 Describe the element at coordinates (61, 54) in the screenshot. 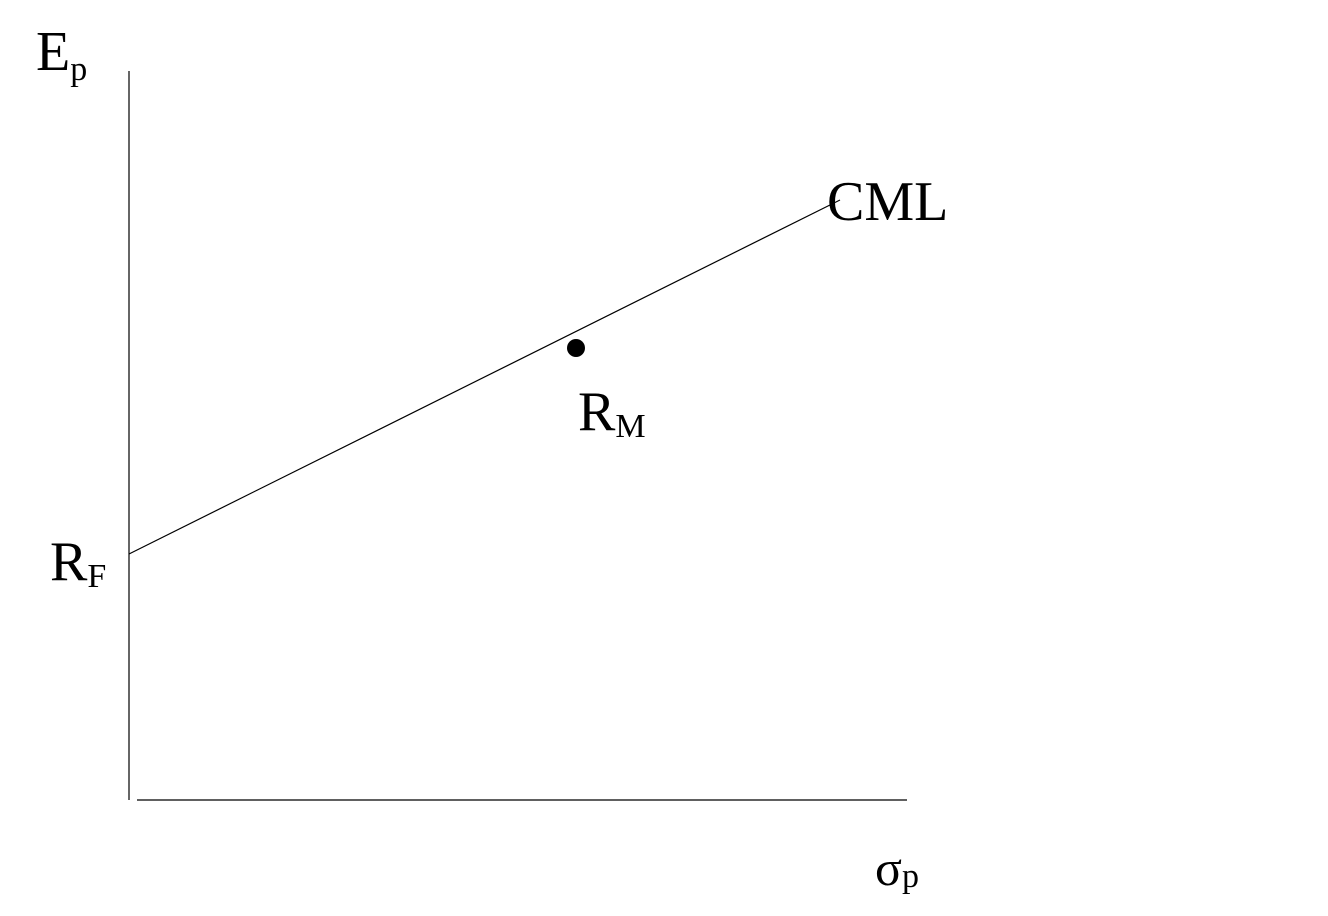

I see `y-axis-label: Ep` at that location.